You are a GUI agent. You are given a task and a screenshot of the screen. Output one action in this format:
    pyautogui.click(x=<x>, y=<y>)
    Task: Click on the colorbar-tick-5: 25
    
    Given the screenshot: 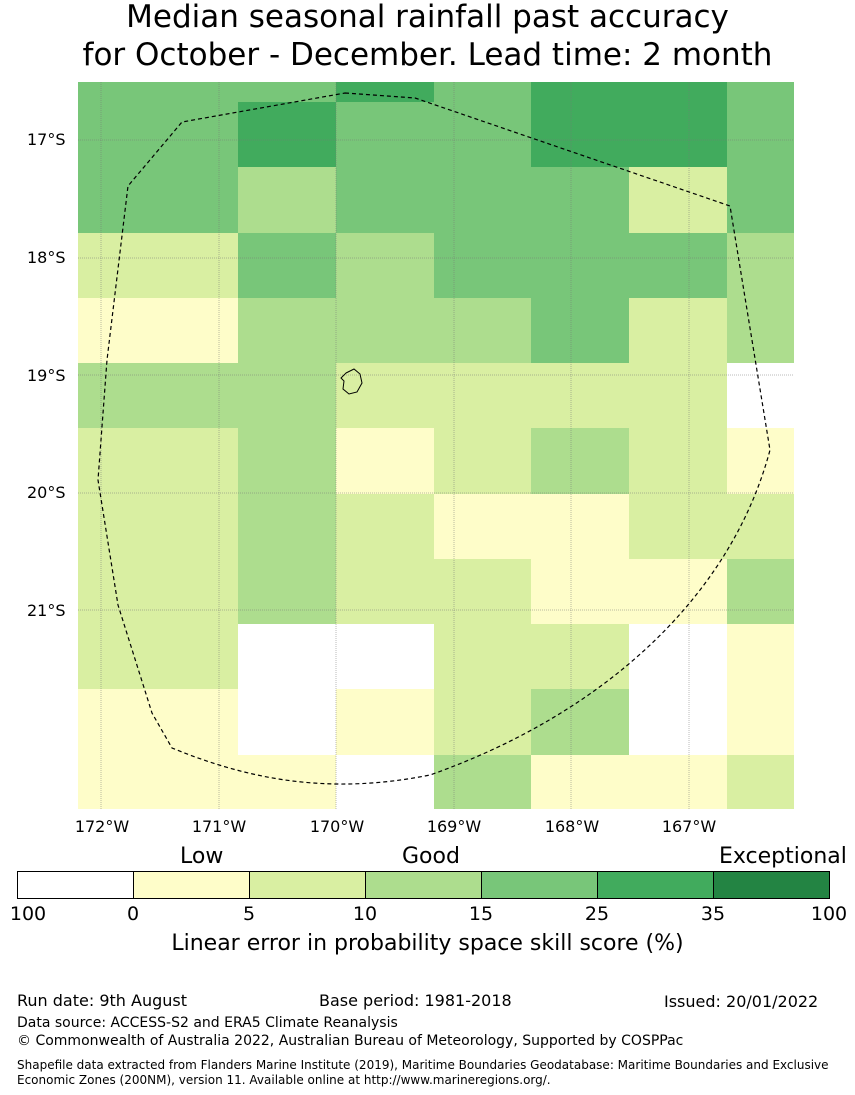 What is the action you would take?
    pyautogui.click(x=597, y=914)
    